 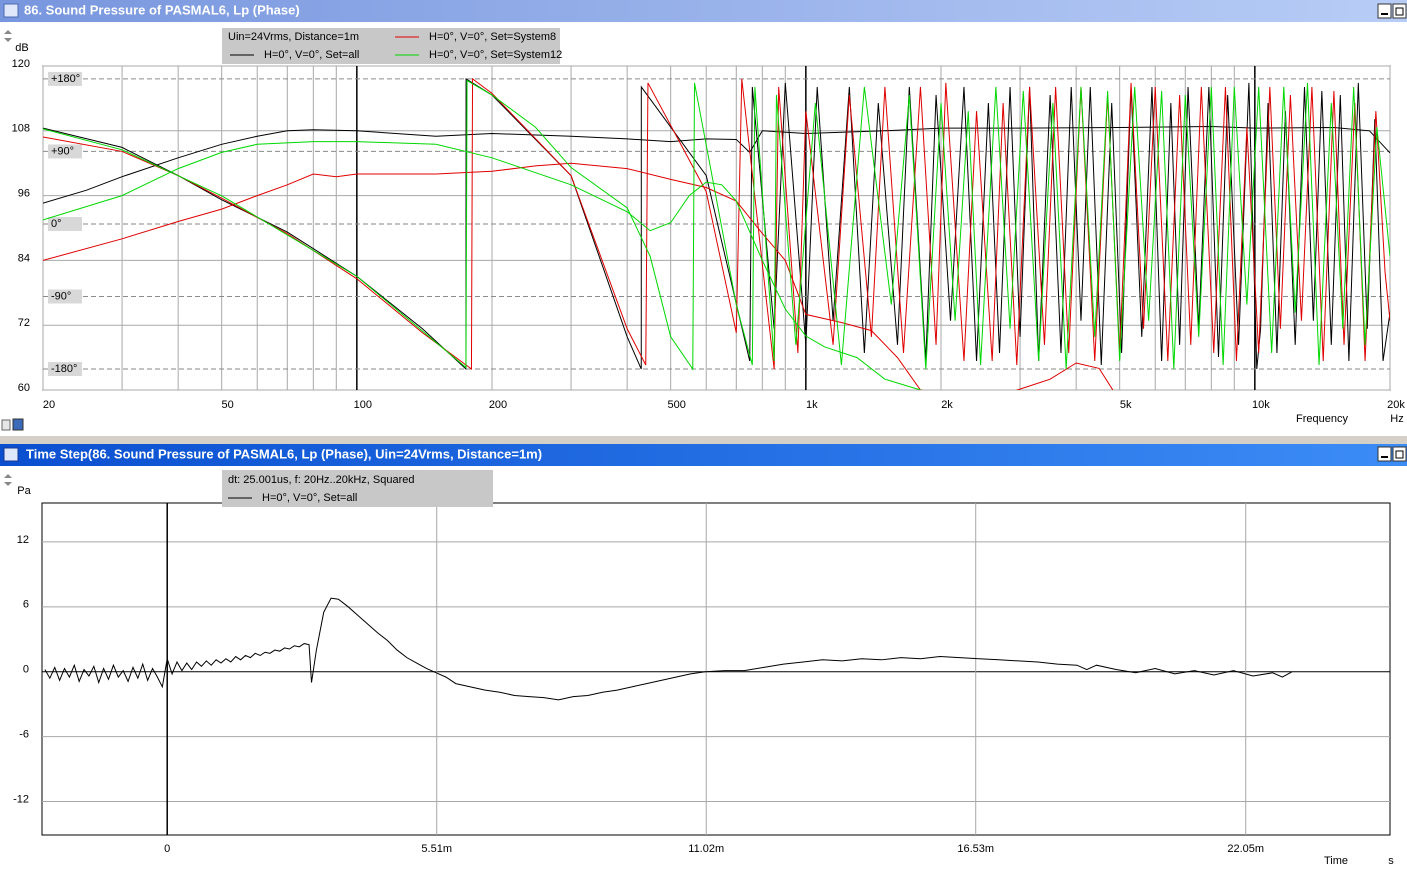 What do you see at coordinates (703, 440) in the screenshot?
I see `window-separator` at bounding box center [703, 440].